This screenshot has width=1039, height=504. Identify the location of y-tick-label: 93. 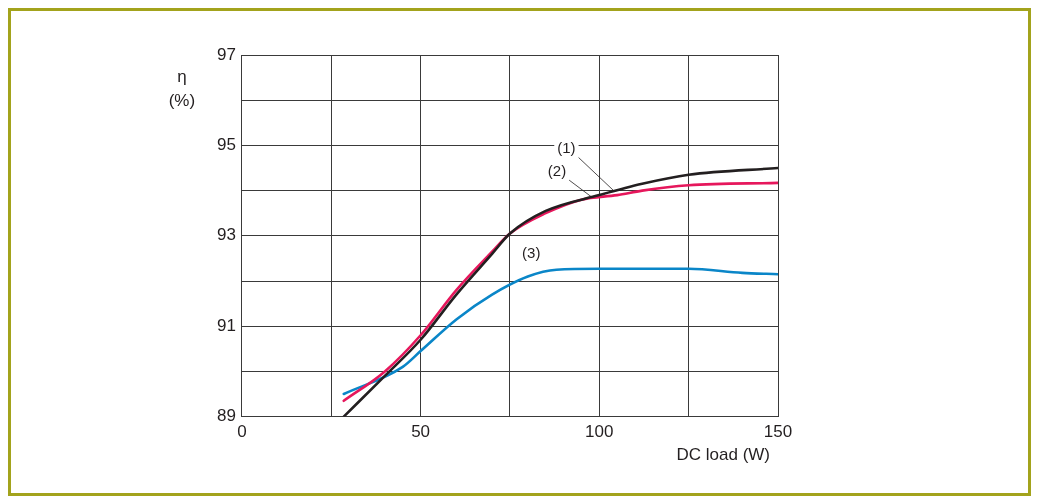
(226, 235).